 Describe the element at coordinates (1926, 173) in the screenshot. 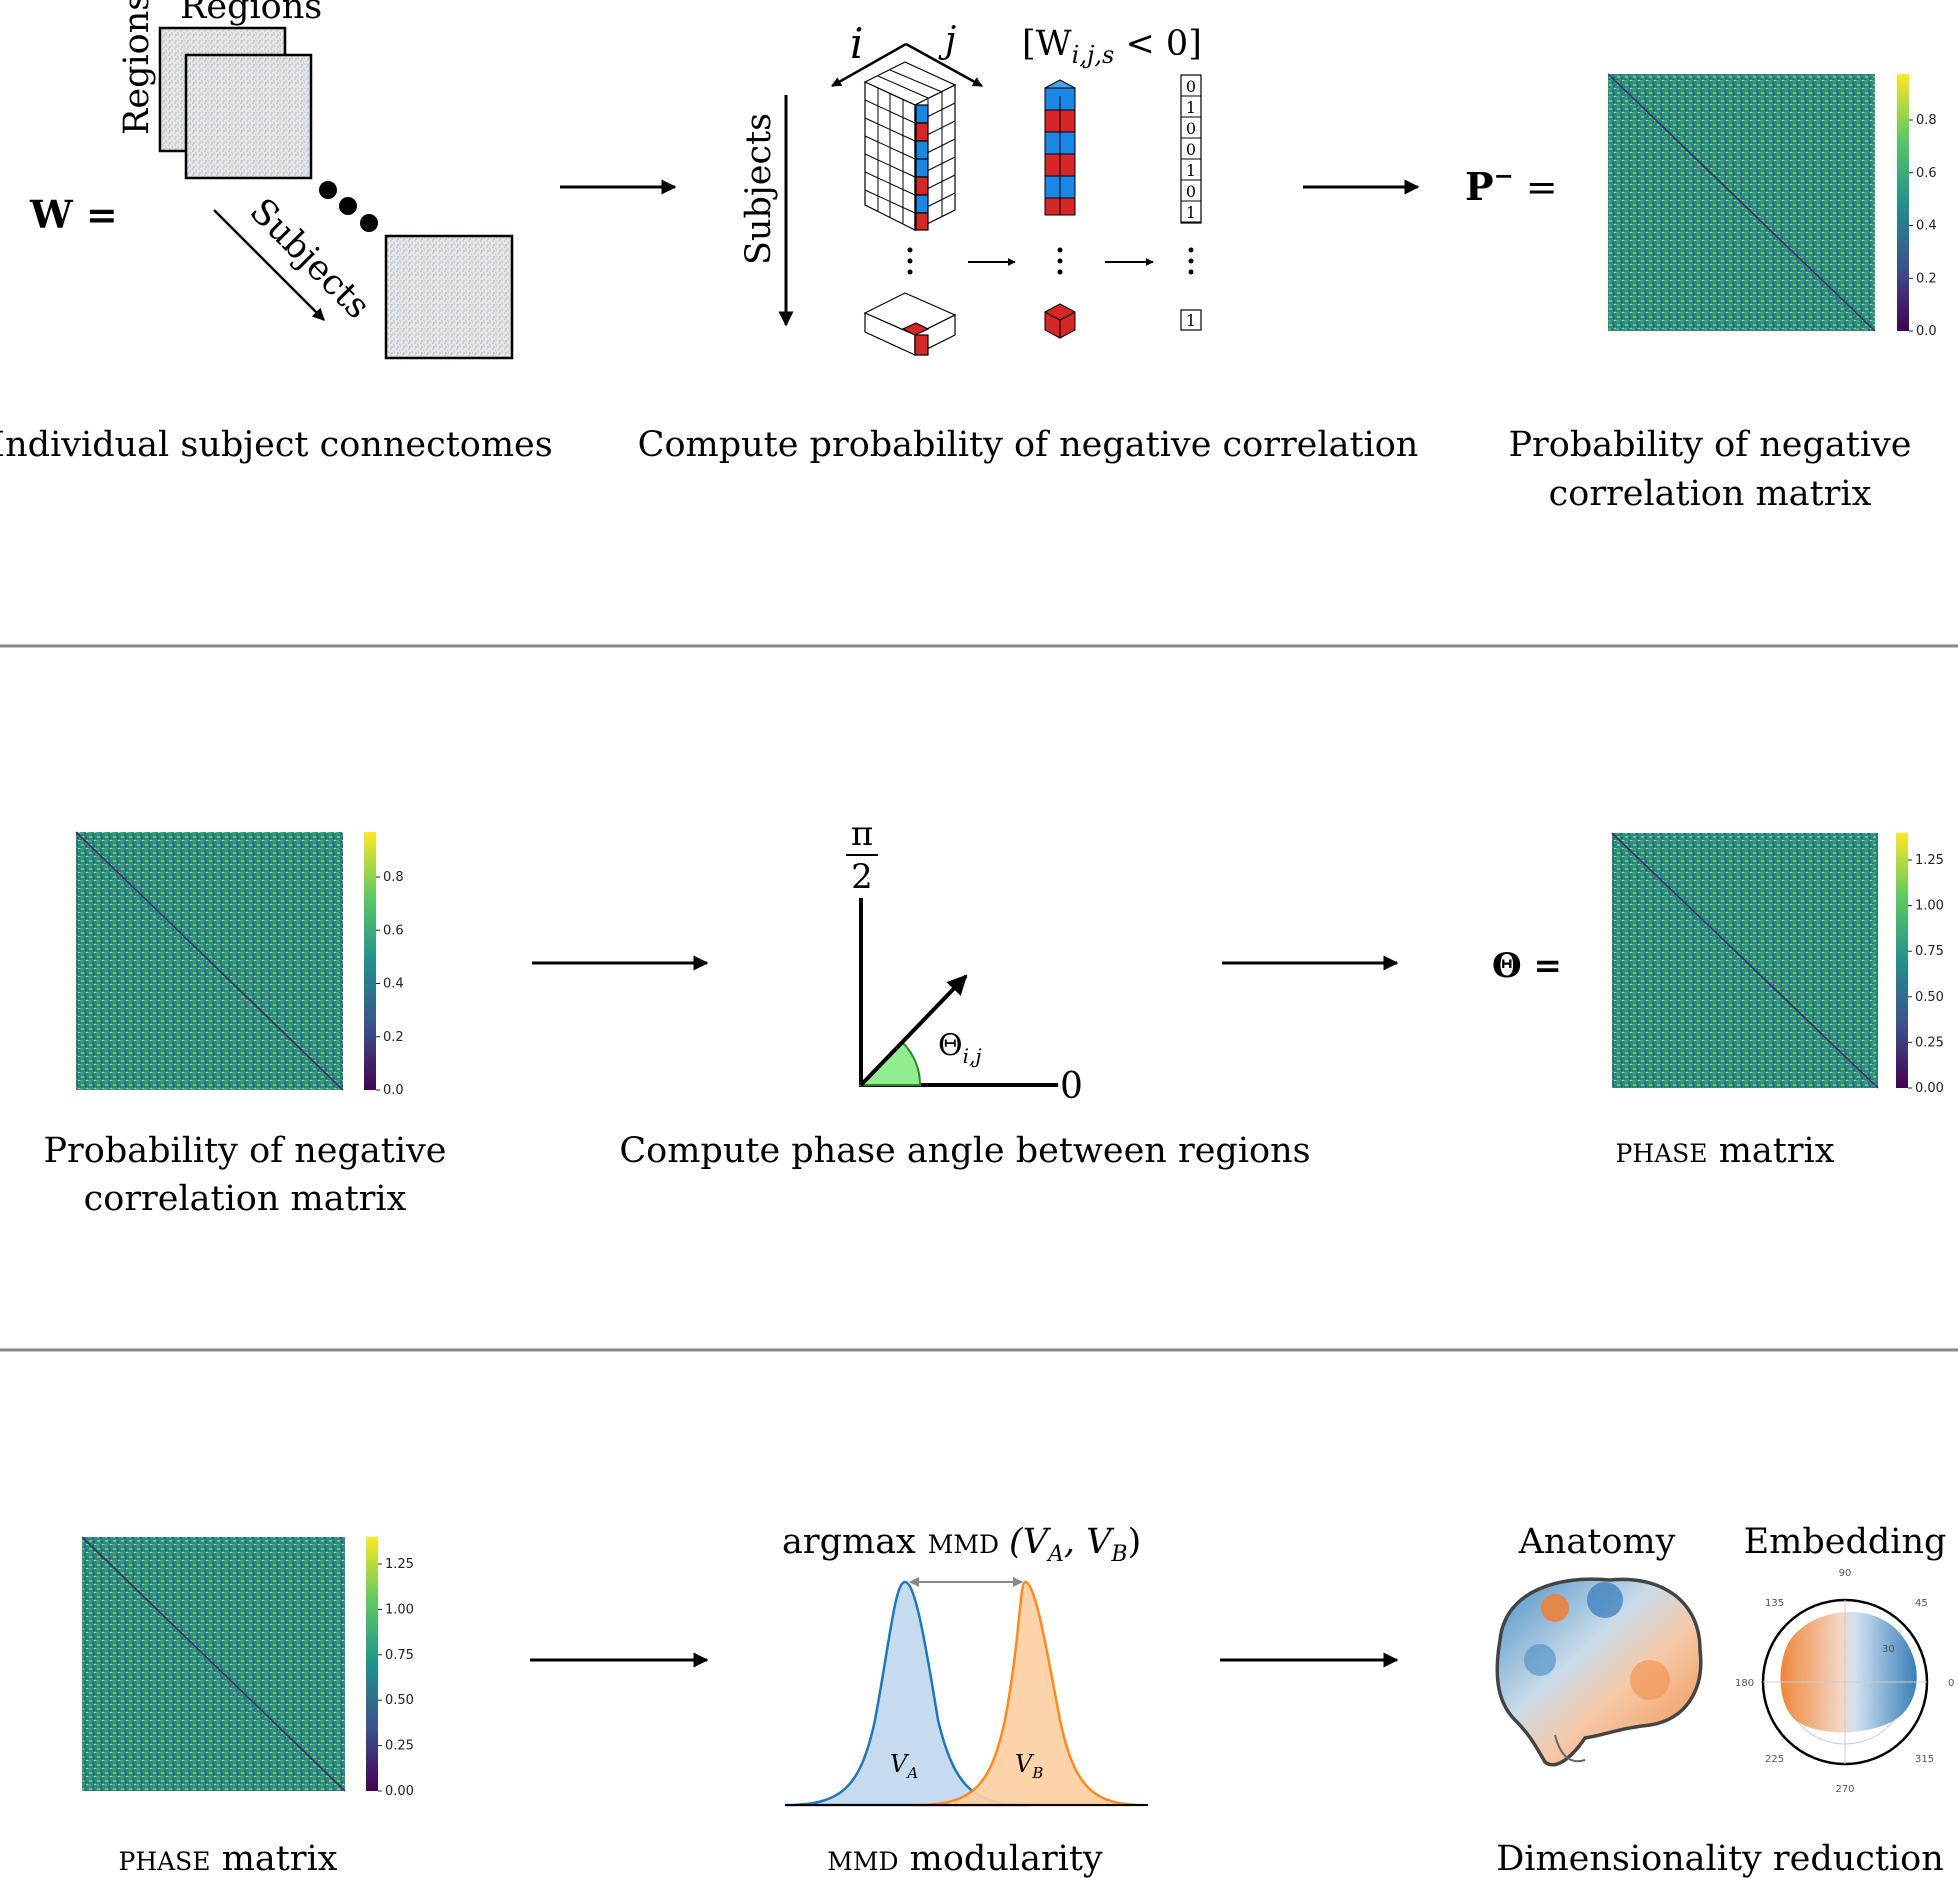

I see `colorbar-tick-label: 0.6` at that location.